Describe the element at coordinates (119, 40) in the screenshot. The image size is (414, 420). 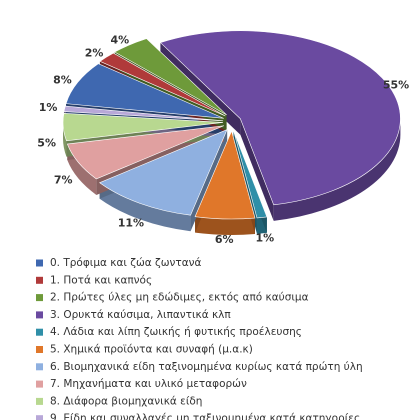
I see `data-label: 4%` at that location.